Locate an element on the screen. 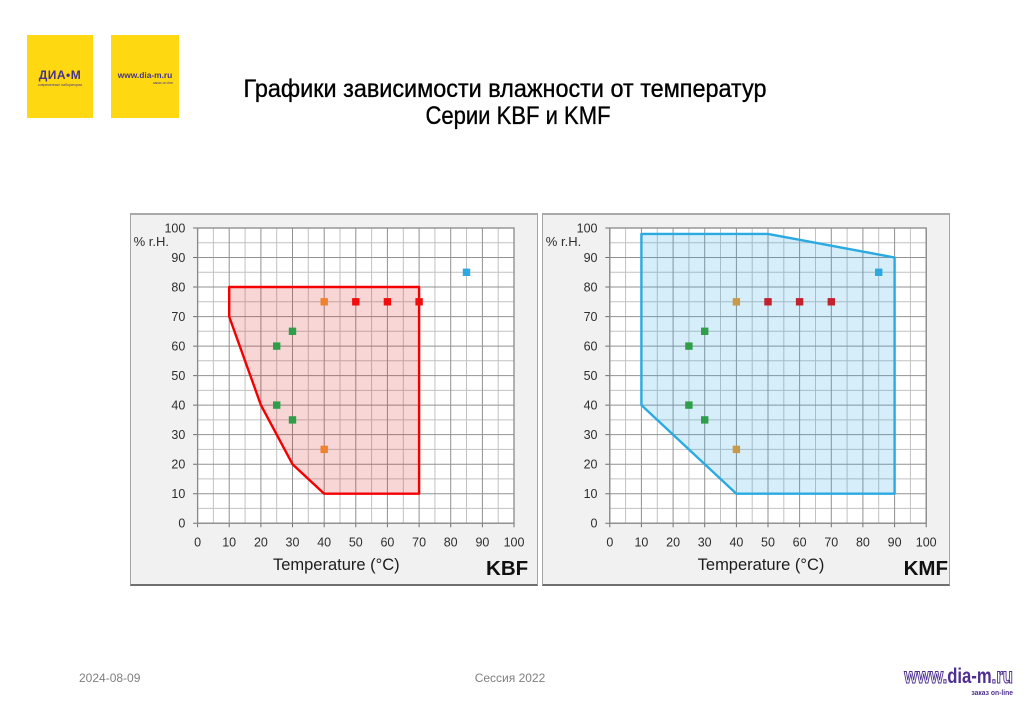 This screenshot has width=1024, height=709. svg-text: KMF is located at coordinates (926, 568).